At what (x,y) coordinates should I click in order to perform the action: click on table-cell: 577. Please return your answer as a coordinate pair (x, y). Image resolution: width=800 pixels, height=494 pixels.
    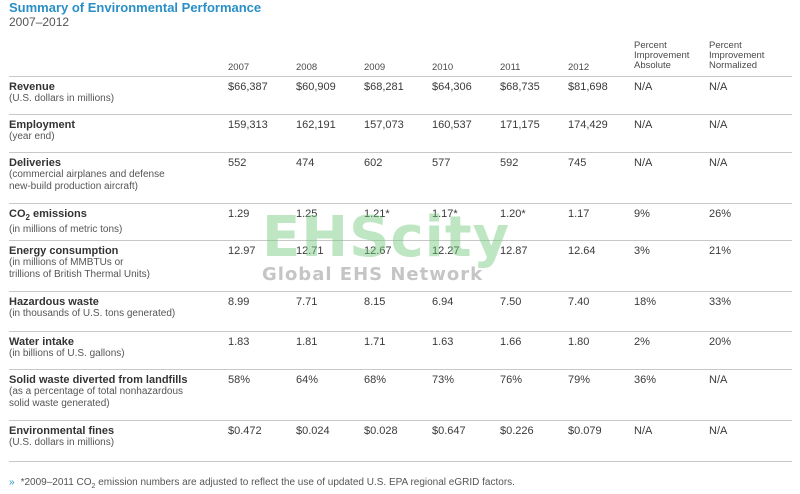
    Looking at the image, I should click on (441, 163).